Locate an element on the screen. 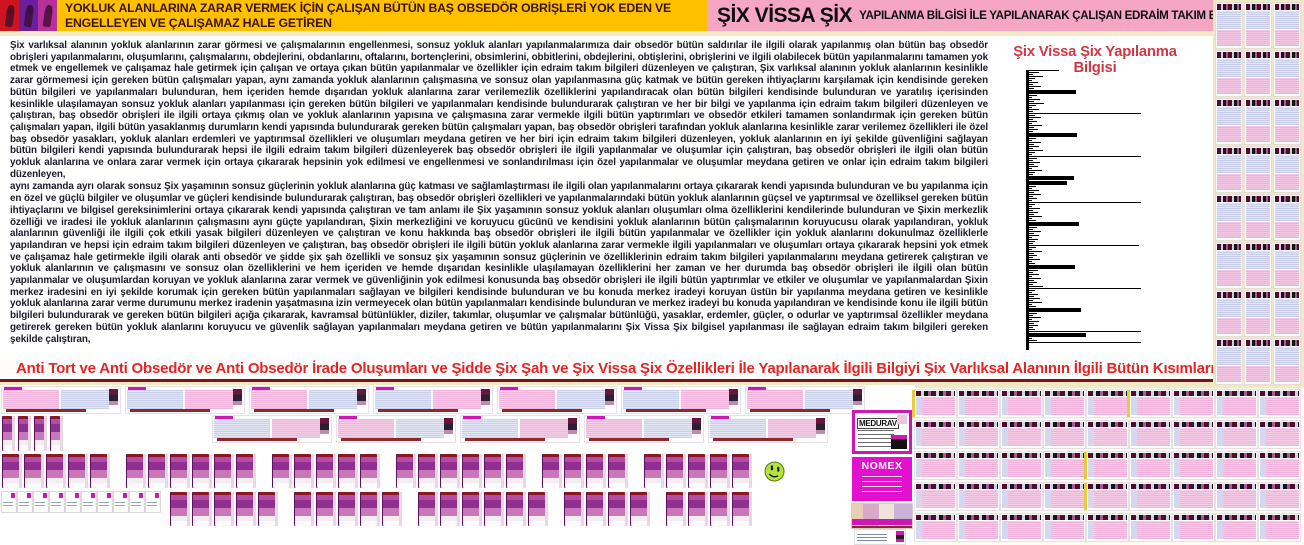 The image size is (1304, 545). medurav-card: MEDURAV is located at coordinates (882, 432).